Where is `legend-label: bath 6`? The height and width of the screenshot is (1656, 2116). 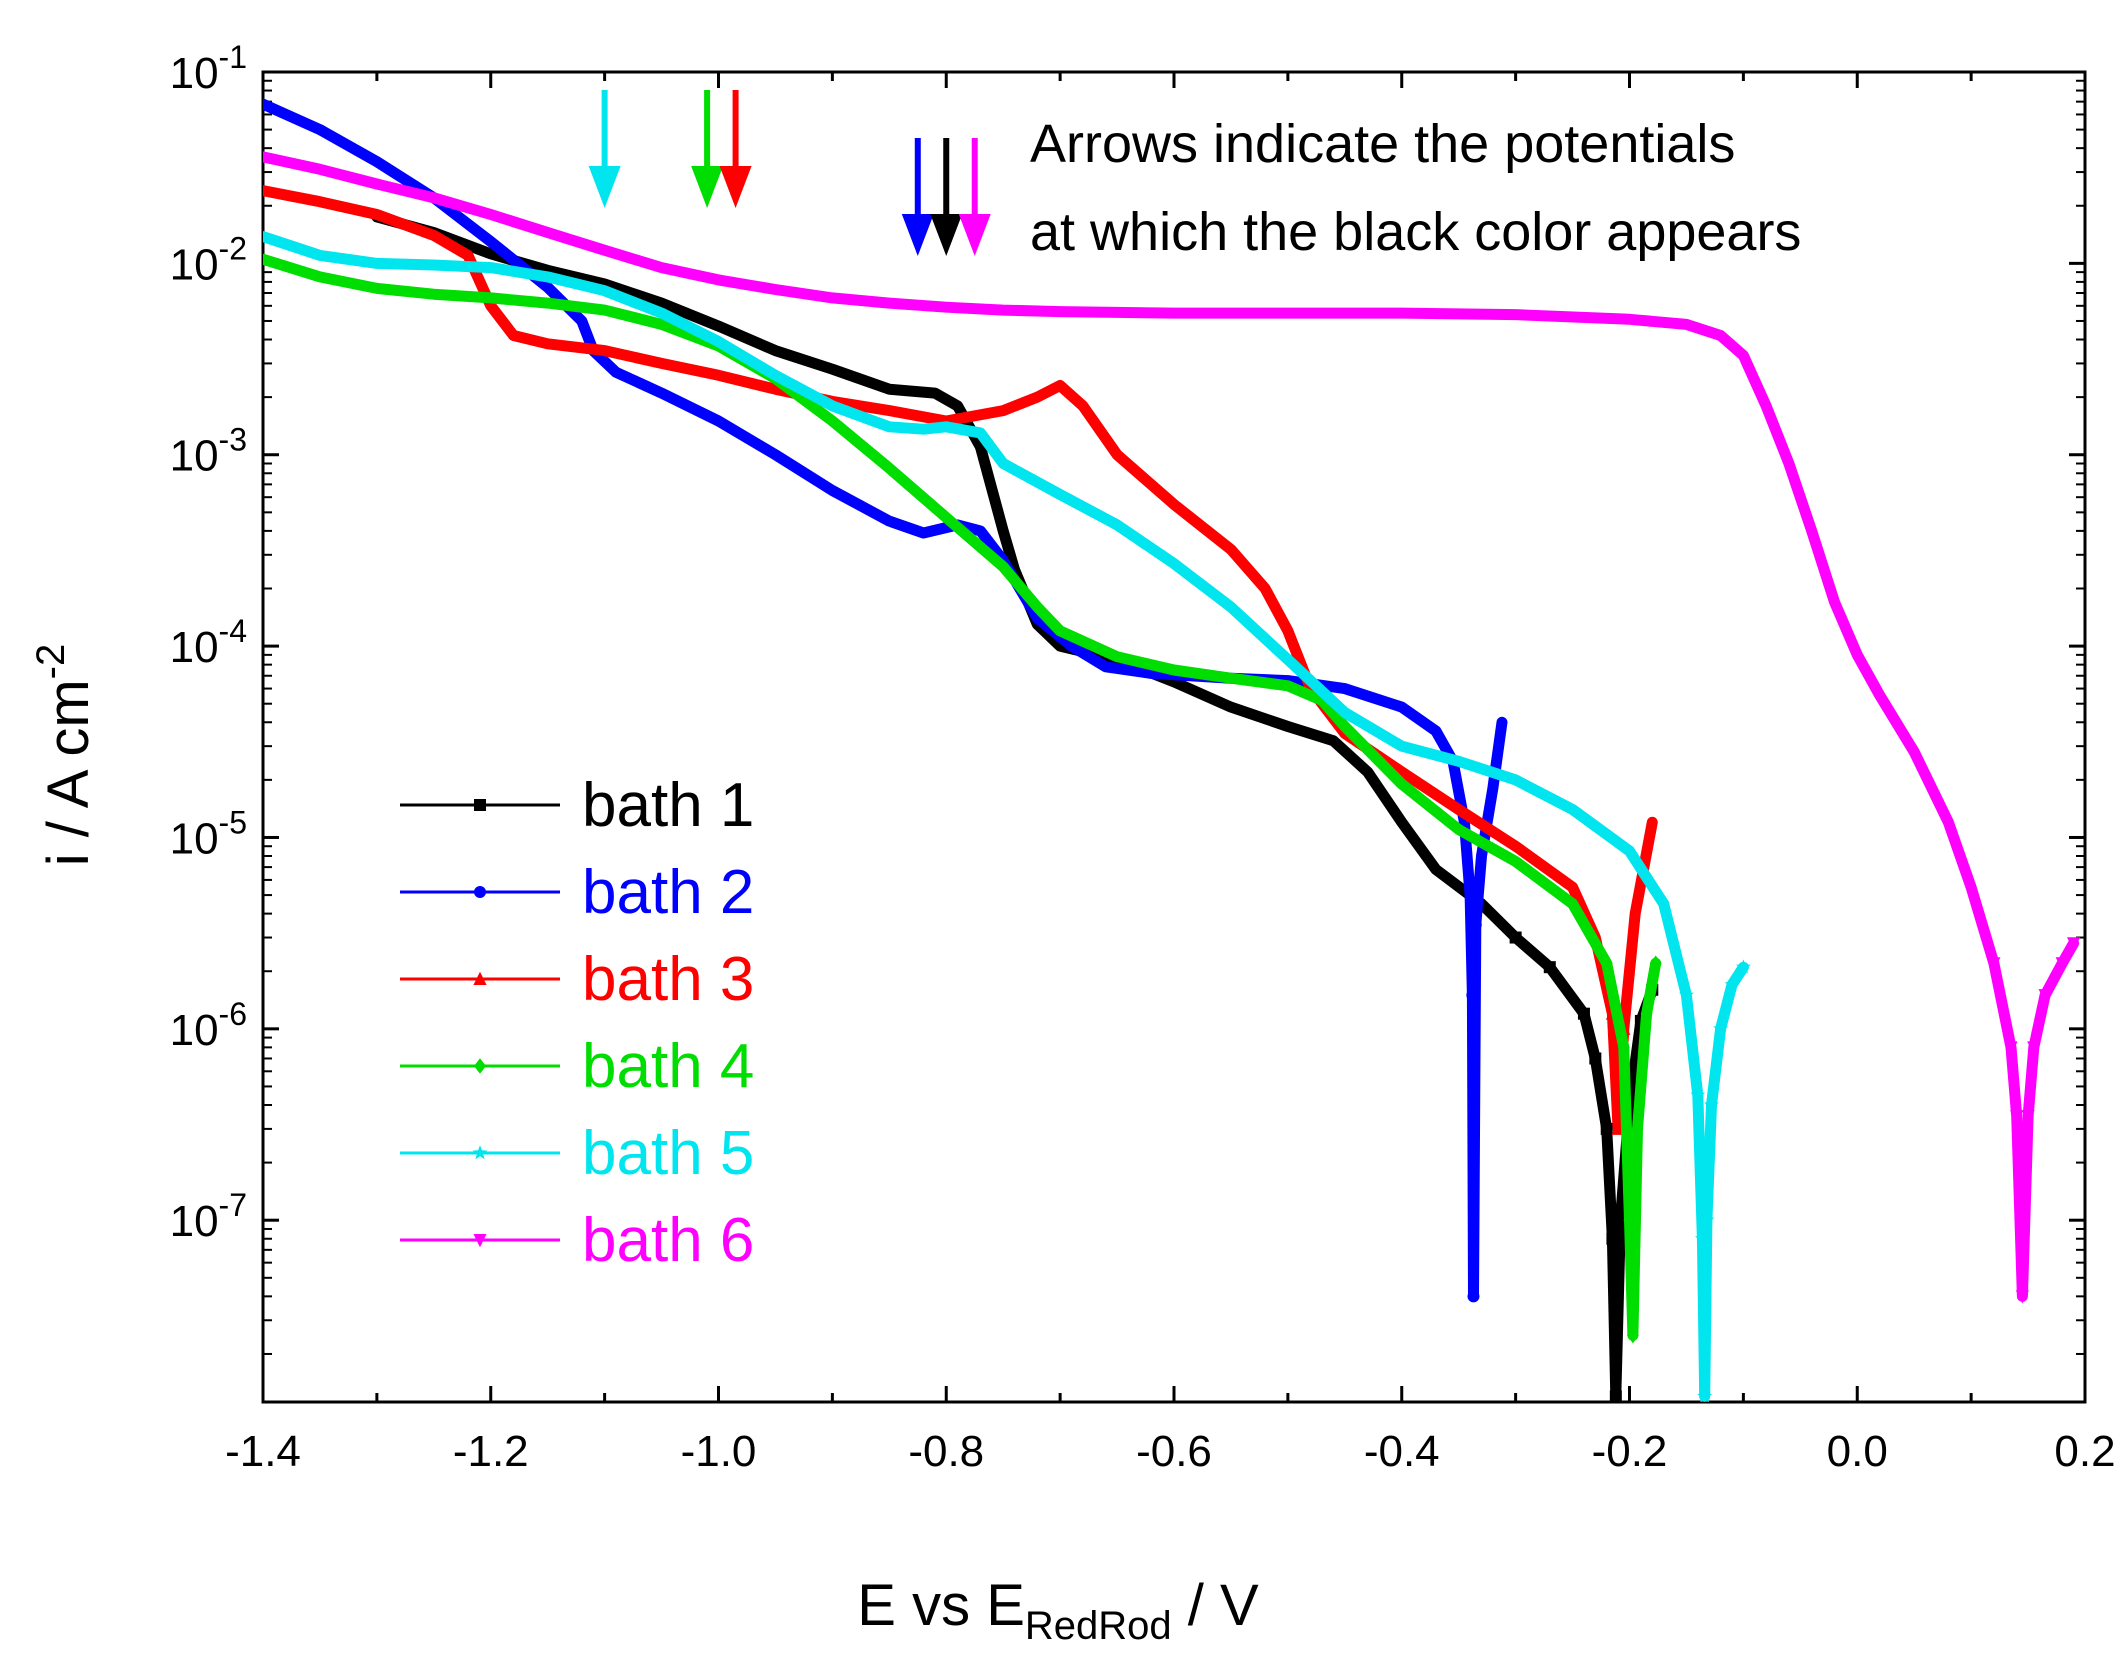 legend-label: bath 6 is located at coordinates (668, 1240).